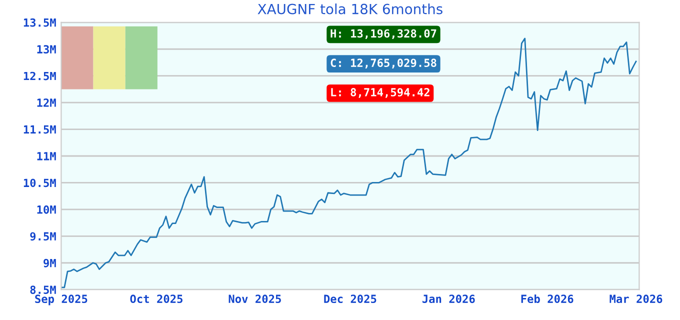  Describe the element at coordinates (350, 299) in the screenshot. I see `x-tick-label: Dec 2025` at that location.